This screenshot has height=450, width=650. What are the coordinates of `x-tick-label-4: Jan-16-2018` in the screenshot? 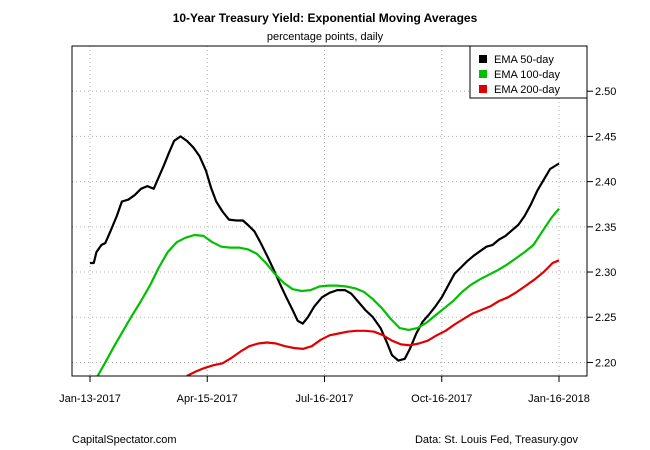 It's located at (559, 399).